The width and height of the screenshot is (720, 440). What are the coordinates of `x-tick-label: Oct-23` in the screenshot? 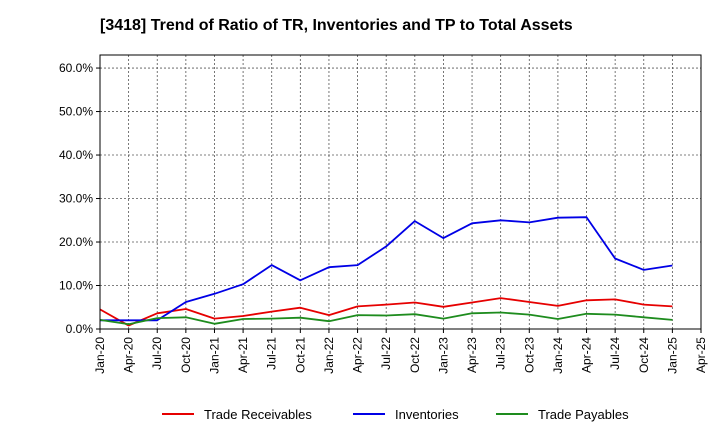 It's located at (529, 355).